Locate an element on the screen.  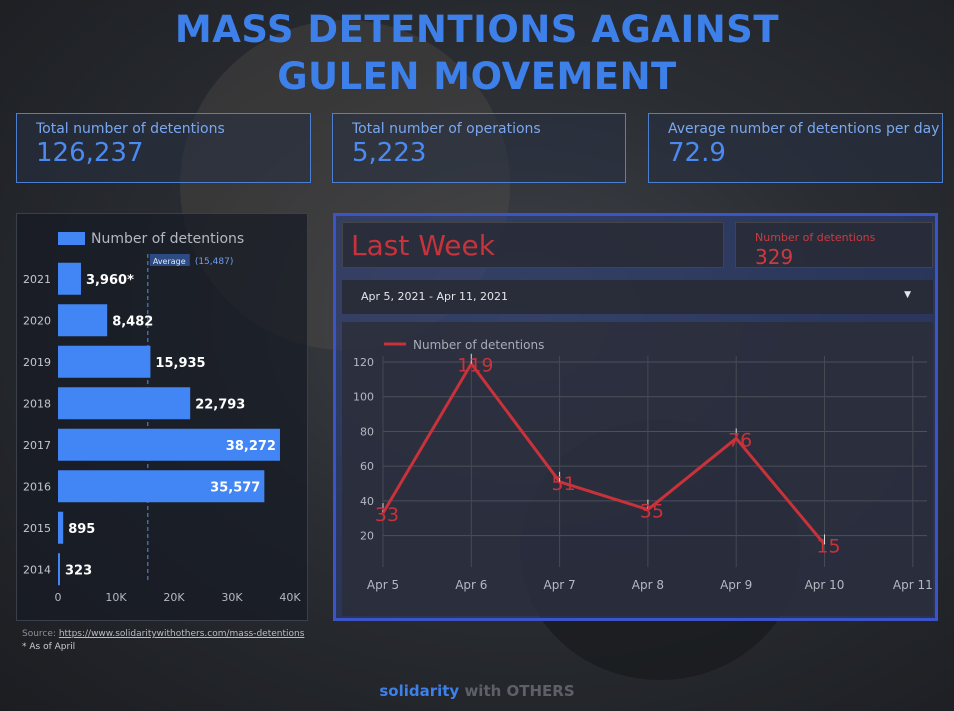
data-label: 33 is located at coordinates (387, 515).